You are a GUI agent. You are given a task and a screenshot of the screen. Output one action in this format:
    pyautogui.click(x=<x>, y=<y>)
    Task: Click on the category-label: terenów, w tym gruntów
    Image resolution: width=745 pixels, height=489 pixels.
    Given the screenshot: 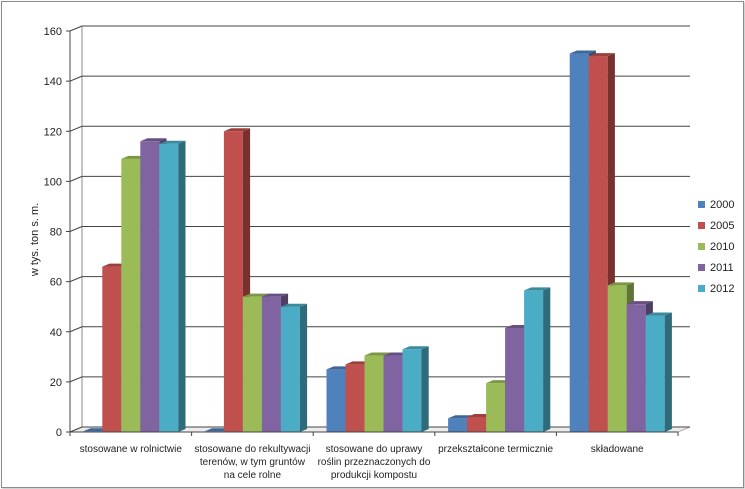 What is the action you would take?
    pyautogui.click(x=253, y=462)
    